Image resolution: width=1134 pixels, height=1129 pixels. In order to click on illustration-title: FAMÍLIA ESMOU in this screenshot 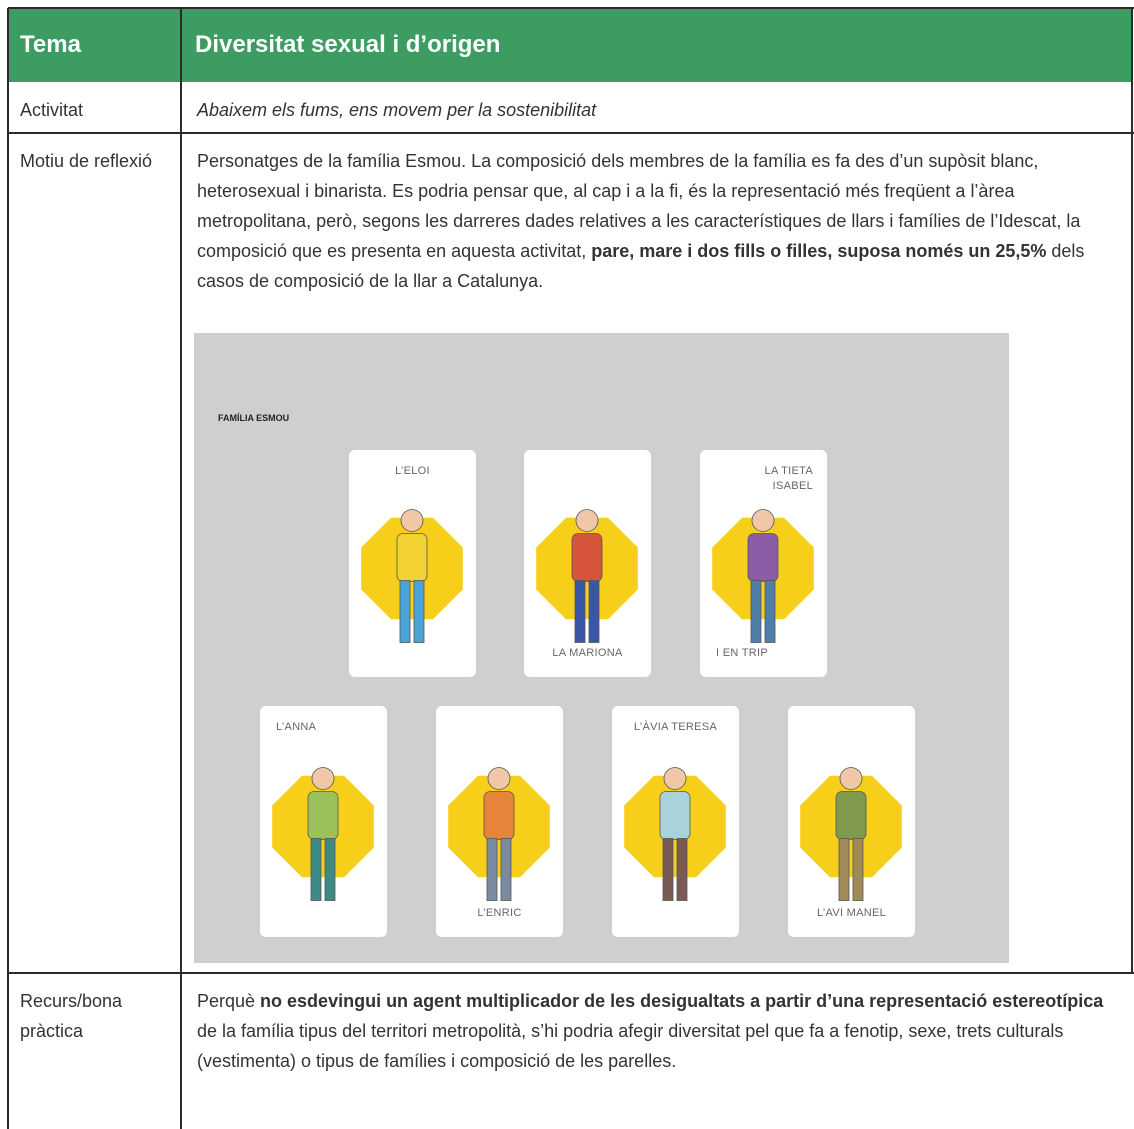, I will do `click(254, 418)`.